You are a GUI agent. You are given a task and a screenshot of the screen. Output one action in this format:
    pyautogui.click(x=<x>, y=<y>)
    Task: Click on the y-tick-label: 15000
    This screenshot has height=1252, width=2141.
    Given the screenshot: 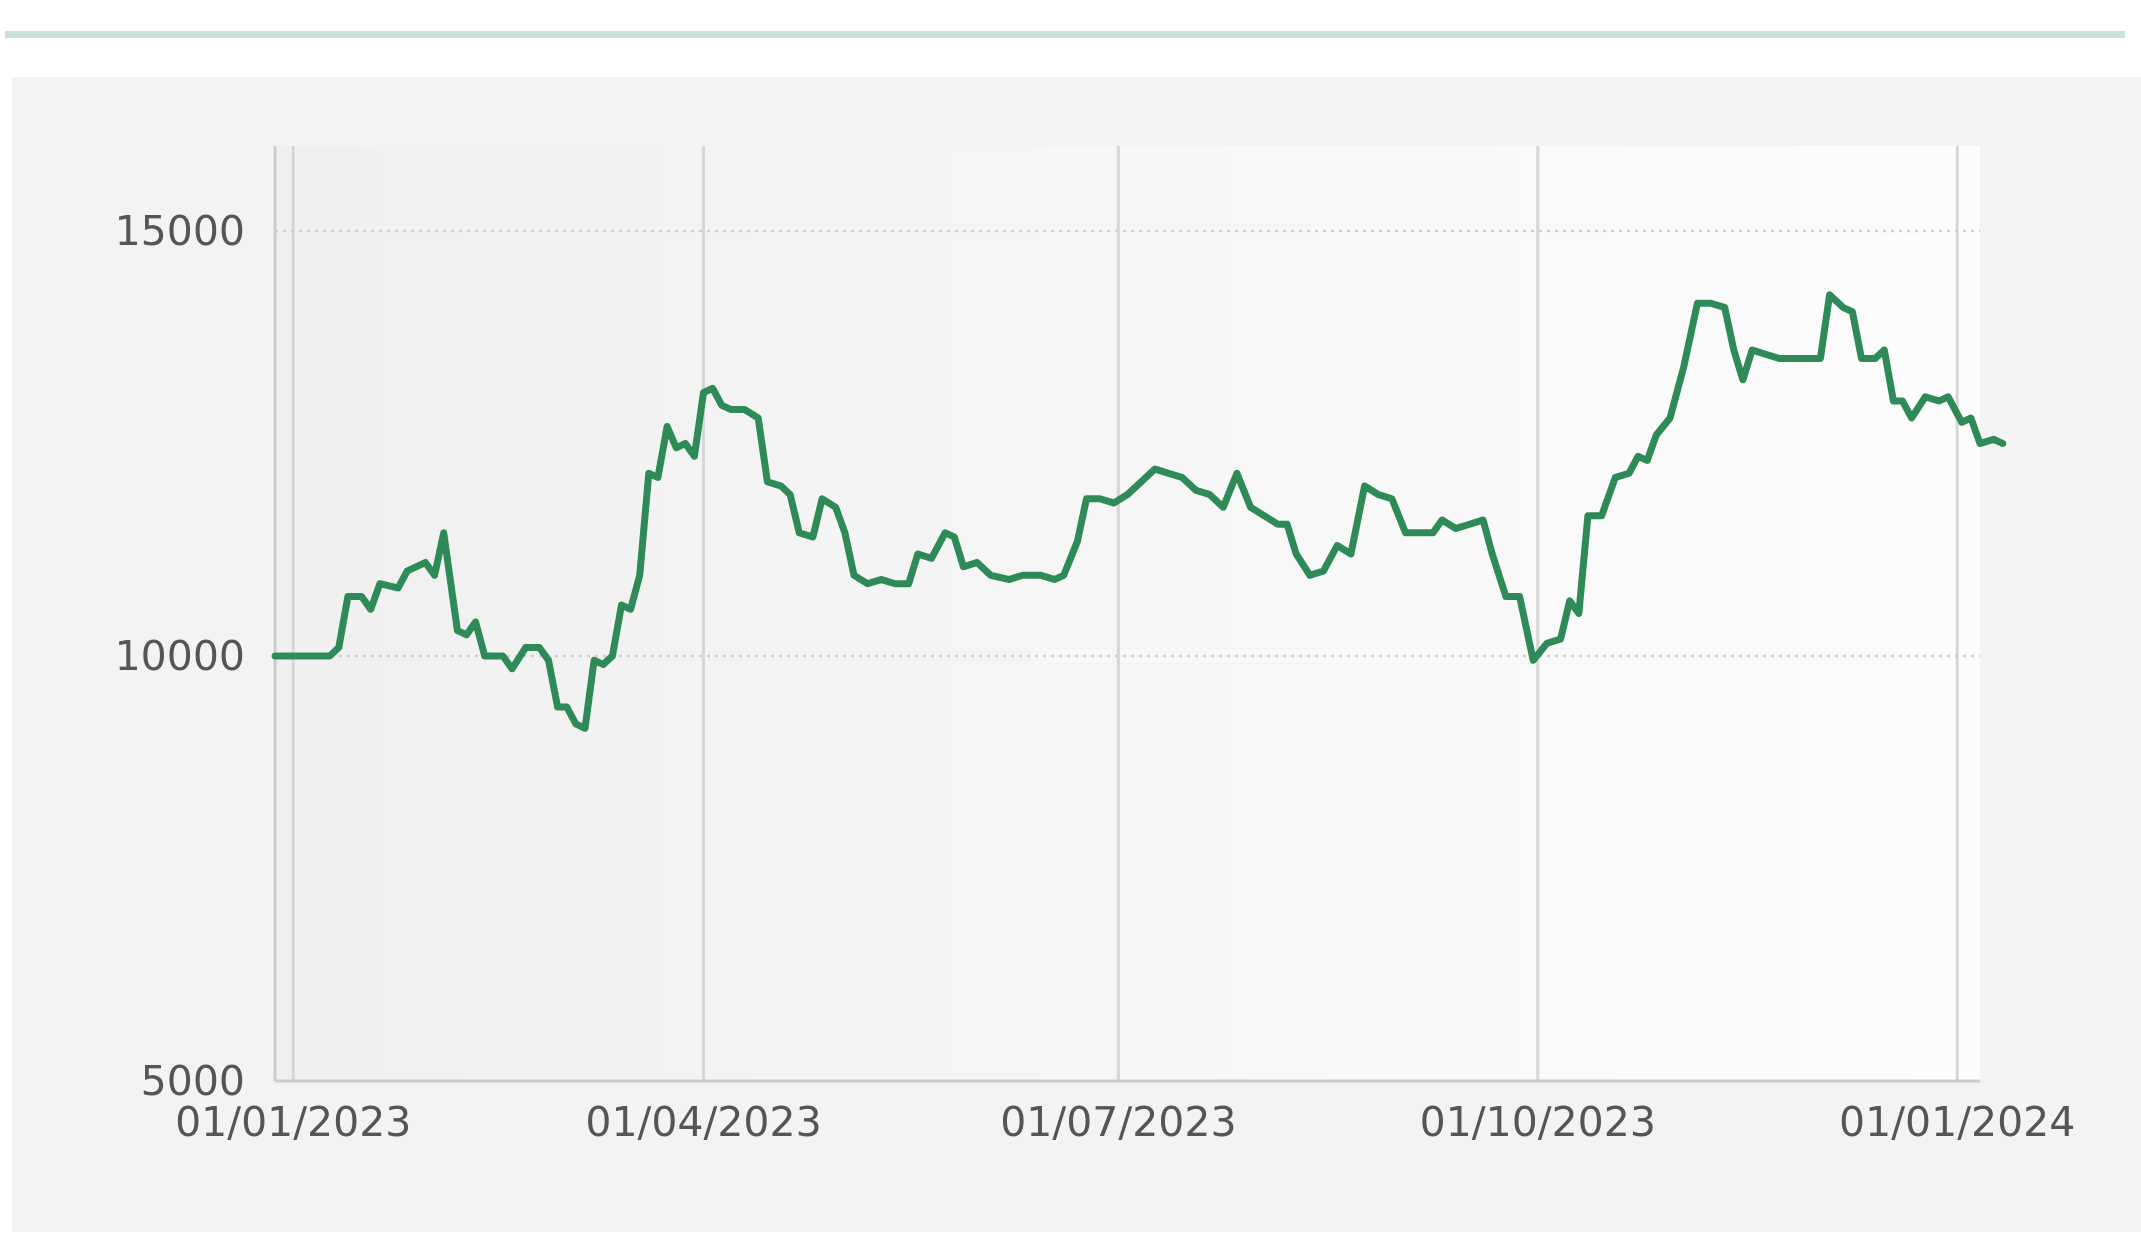 What is the action you would take?
    pyautogui.click(x=180, y=231)
    